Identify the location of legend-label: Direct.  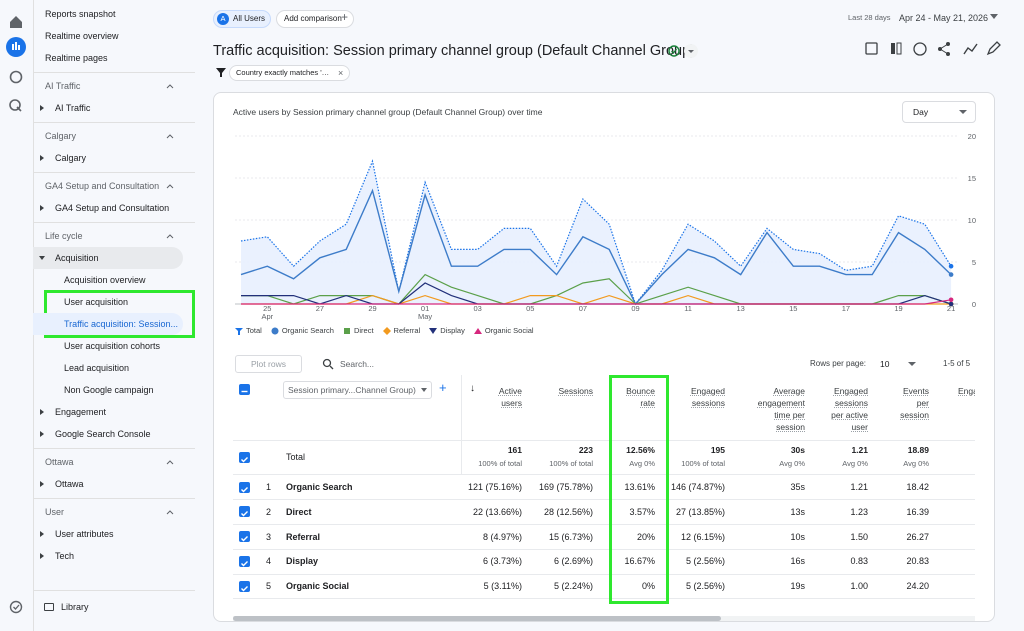
(363, 330).